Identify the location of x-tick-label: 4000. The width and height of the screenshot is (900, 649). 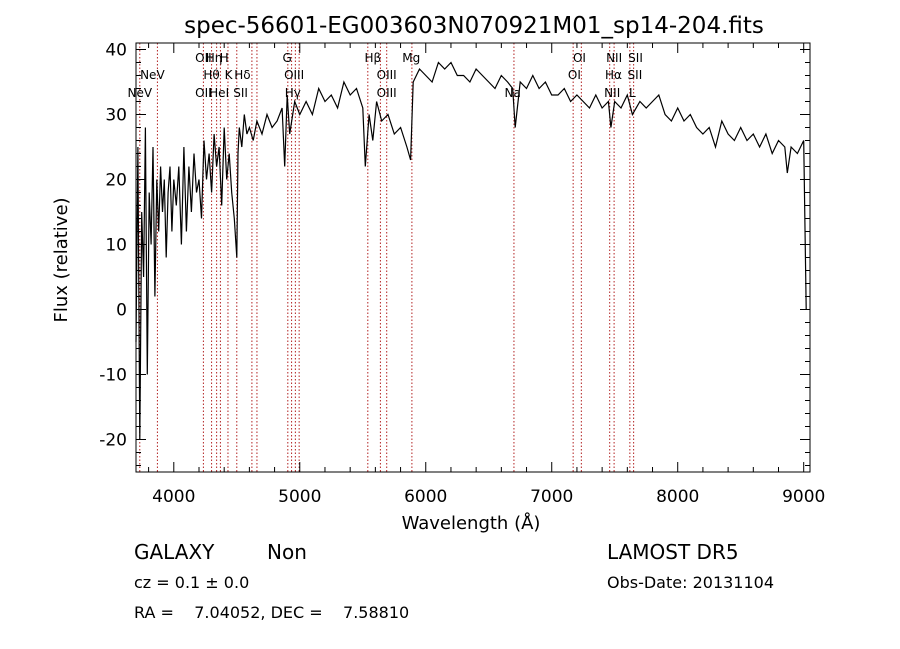
(173, 497).